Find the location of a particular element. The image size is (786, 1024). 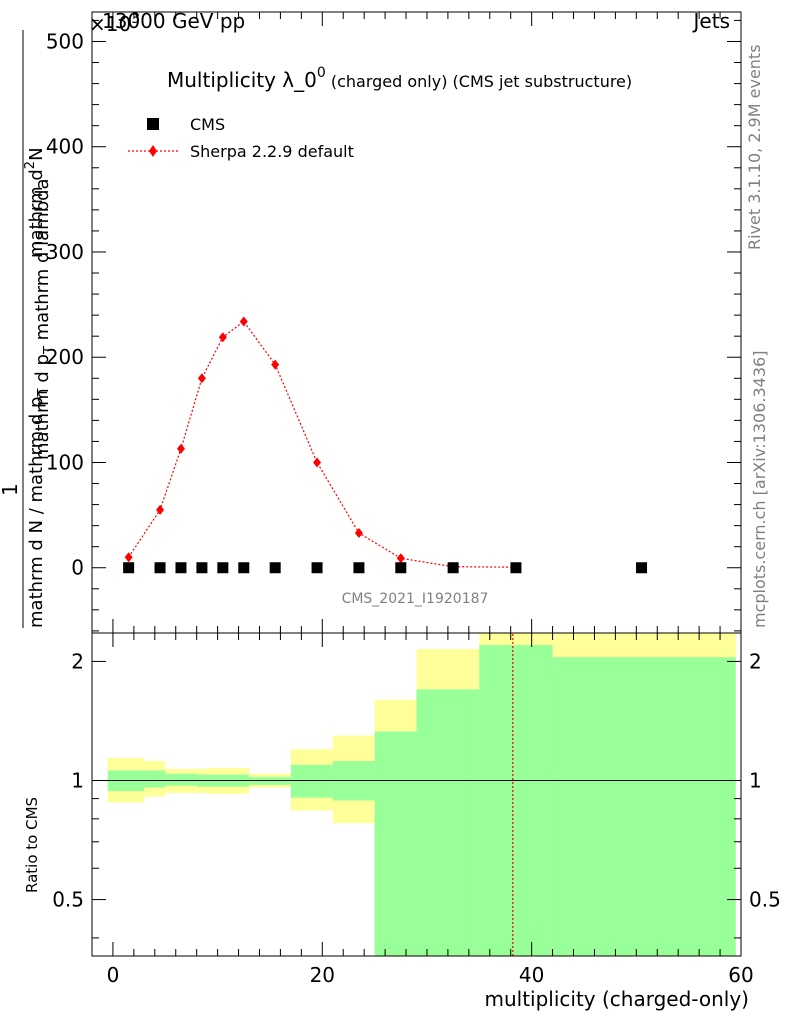

header-multiplier: ×103 is located at coordinates (114, 23).